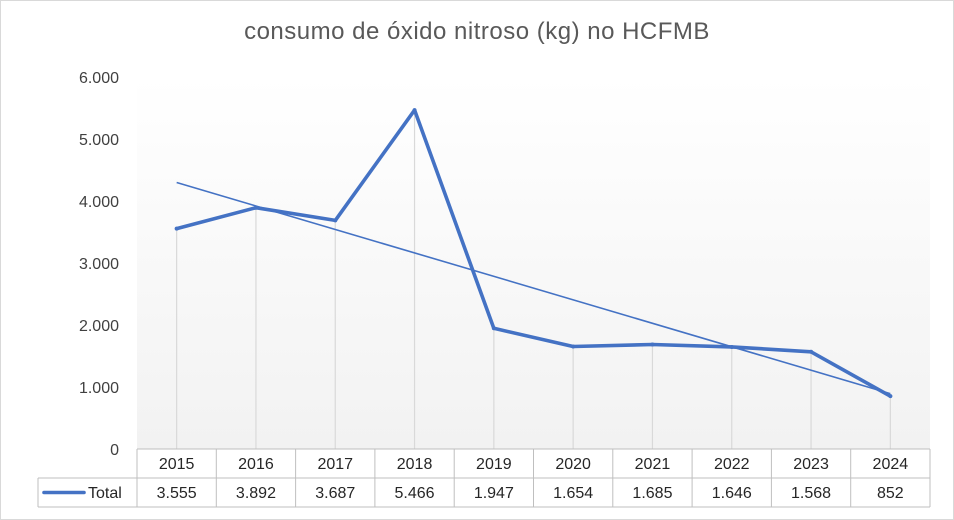 The image size is (954, 520). I want to click on y-axis: 0 1.000 2.000 3.000 4.000 5.000 6.000, so click(99, 264).